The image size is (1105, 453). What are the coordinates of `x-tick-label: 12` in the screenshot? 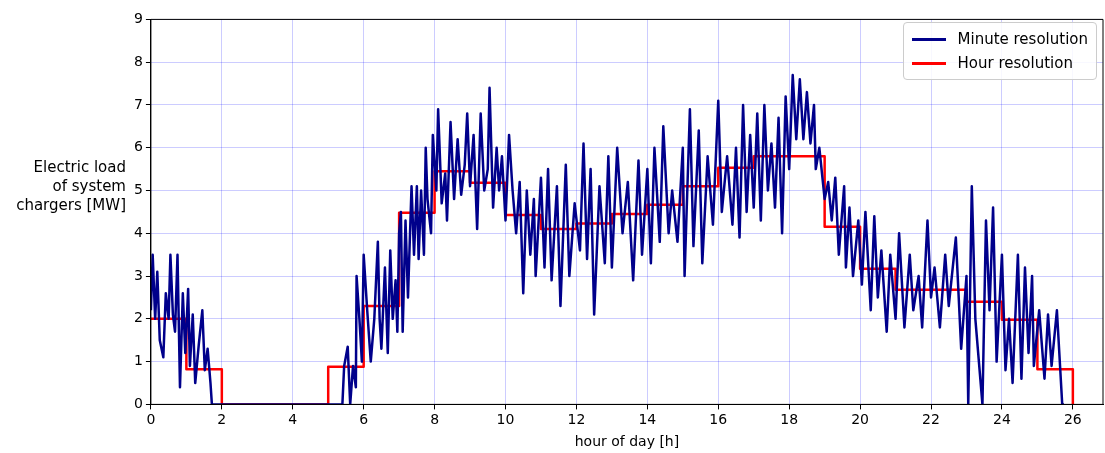 It's located at (576, 419).